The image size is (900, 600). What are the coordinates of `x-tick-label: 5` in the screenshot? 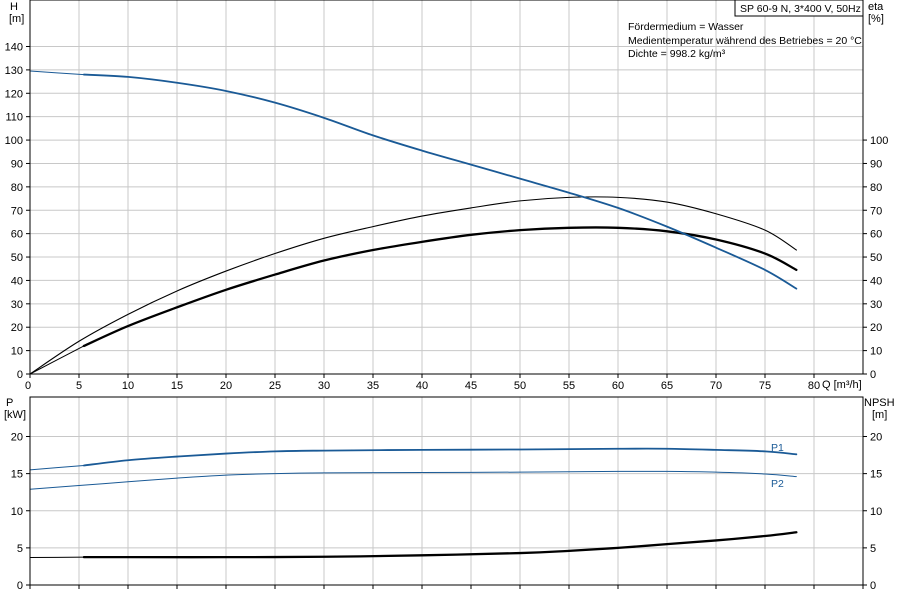 It's located at (79, 386).